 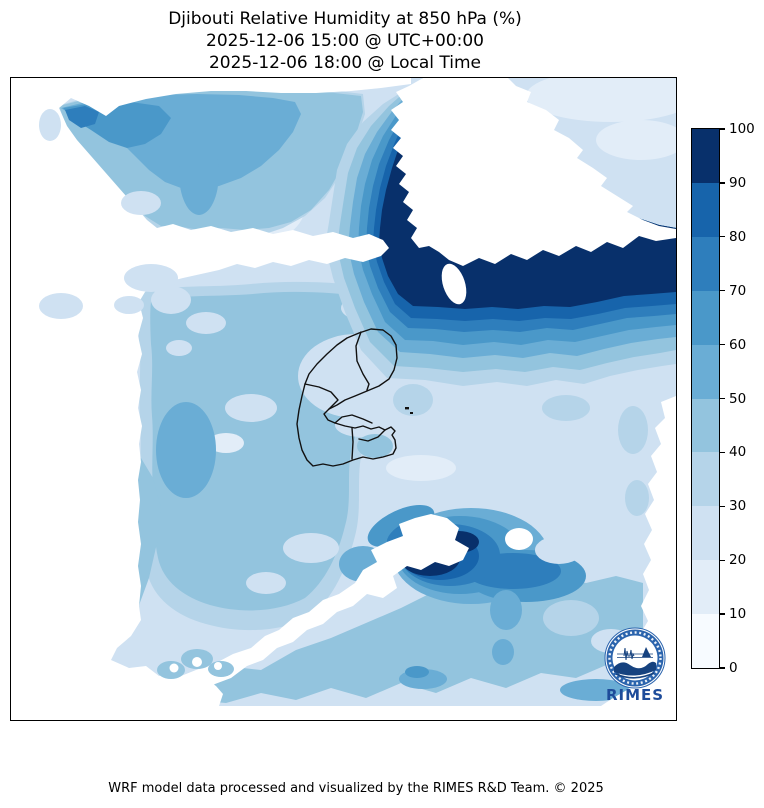 I want to click on djibouti-boundary, so click(x=354, y=397).